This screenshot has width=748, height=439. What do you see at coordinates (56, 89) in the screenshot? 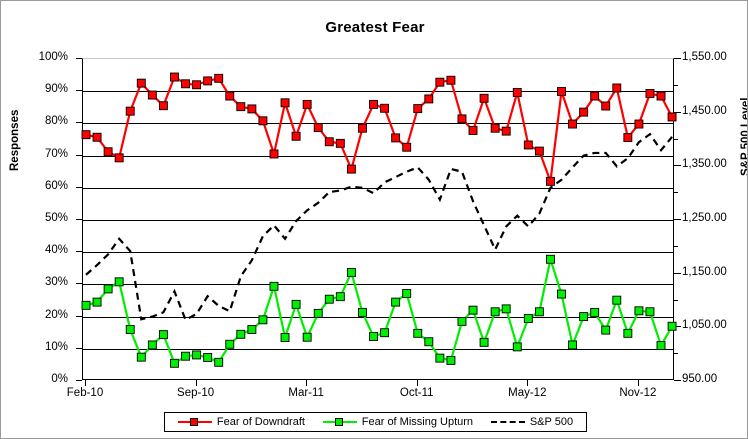
I see `y-axis-left-tick-label: 90%` at bounding box center [56, 89].